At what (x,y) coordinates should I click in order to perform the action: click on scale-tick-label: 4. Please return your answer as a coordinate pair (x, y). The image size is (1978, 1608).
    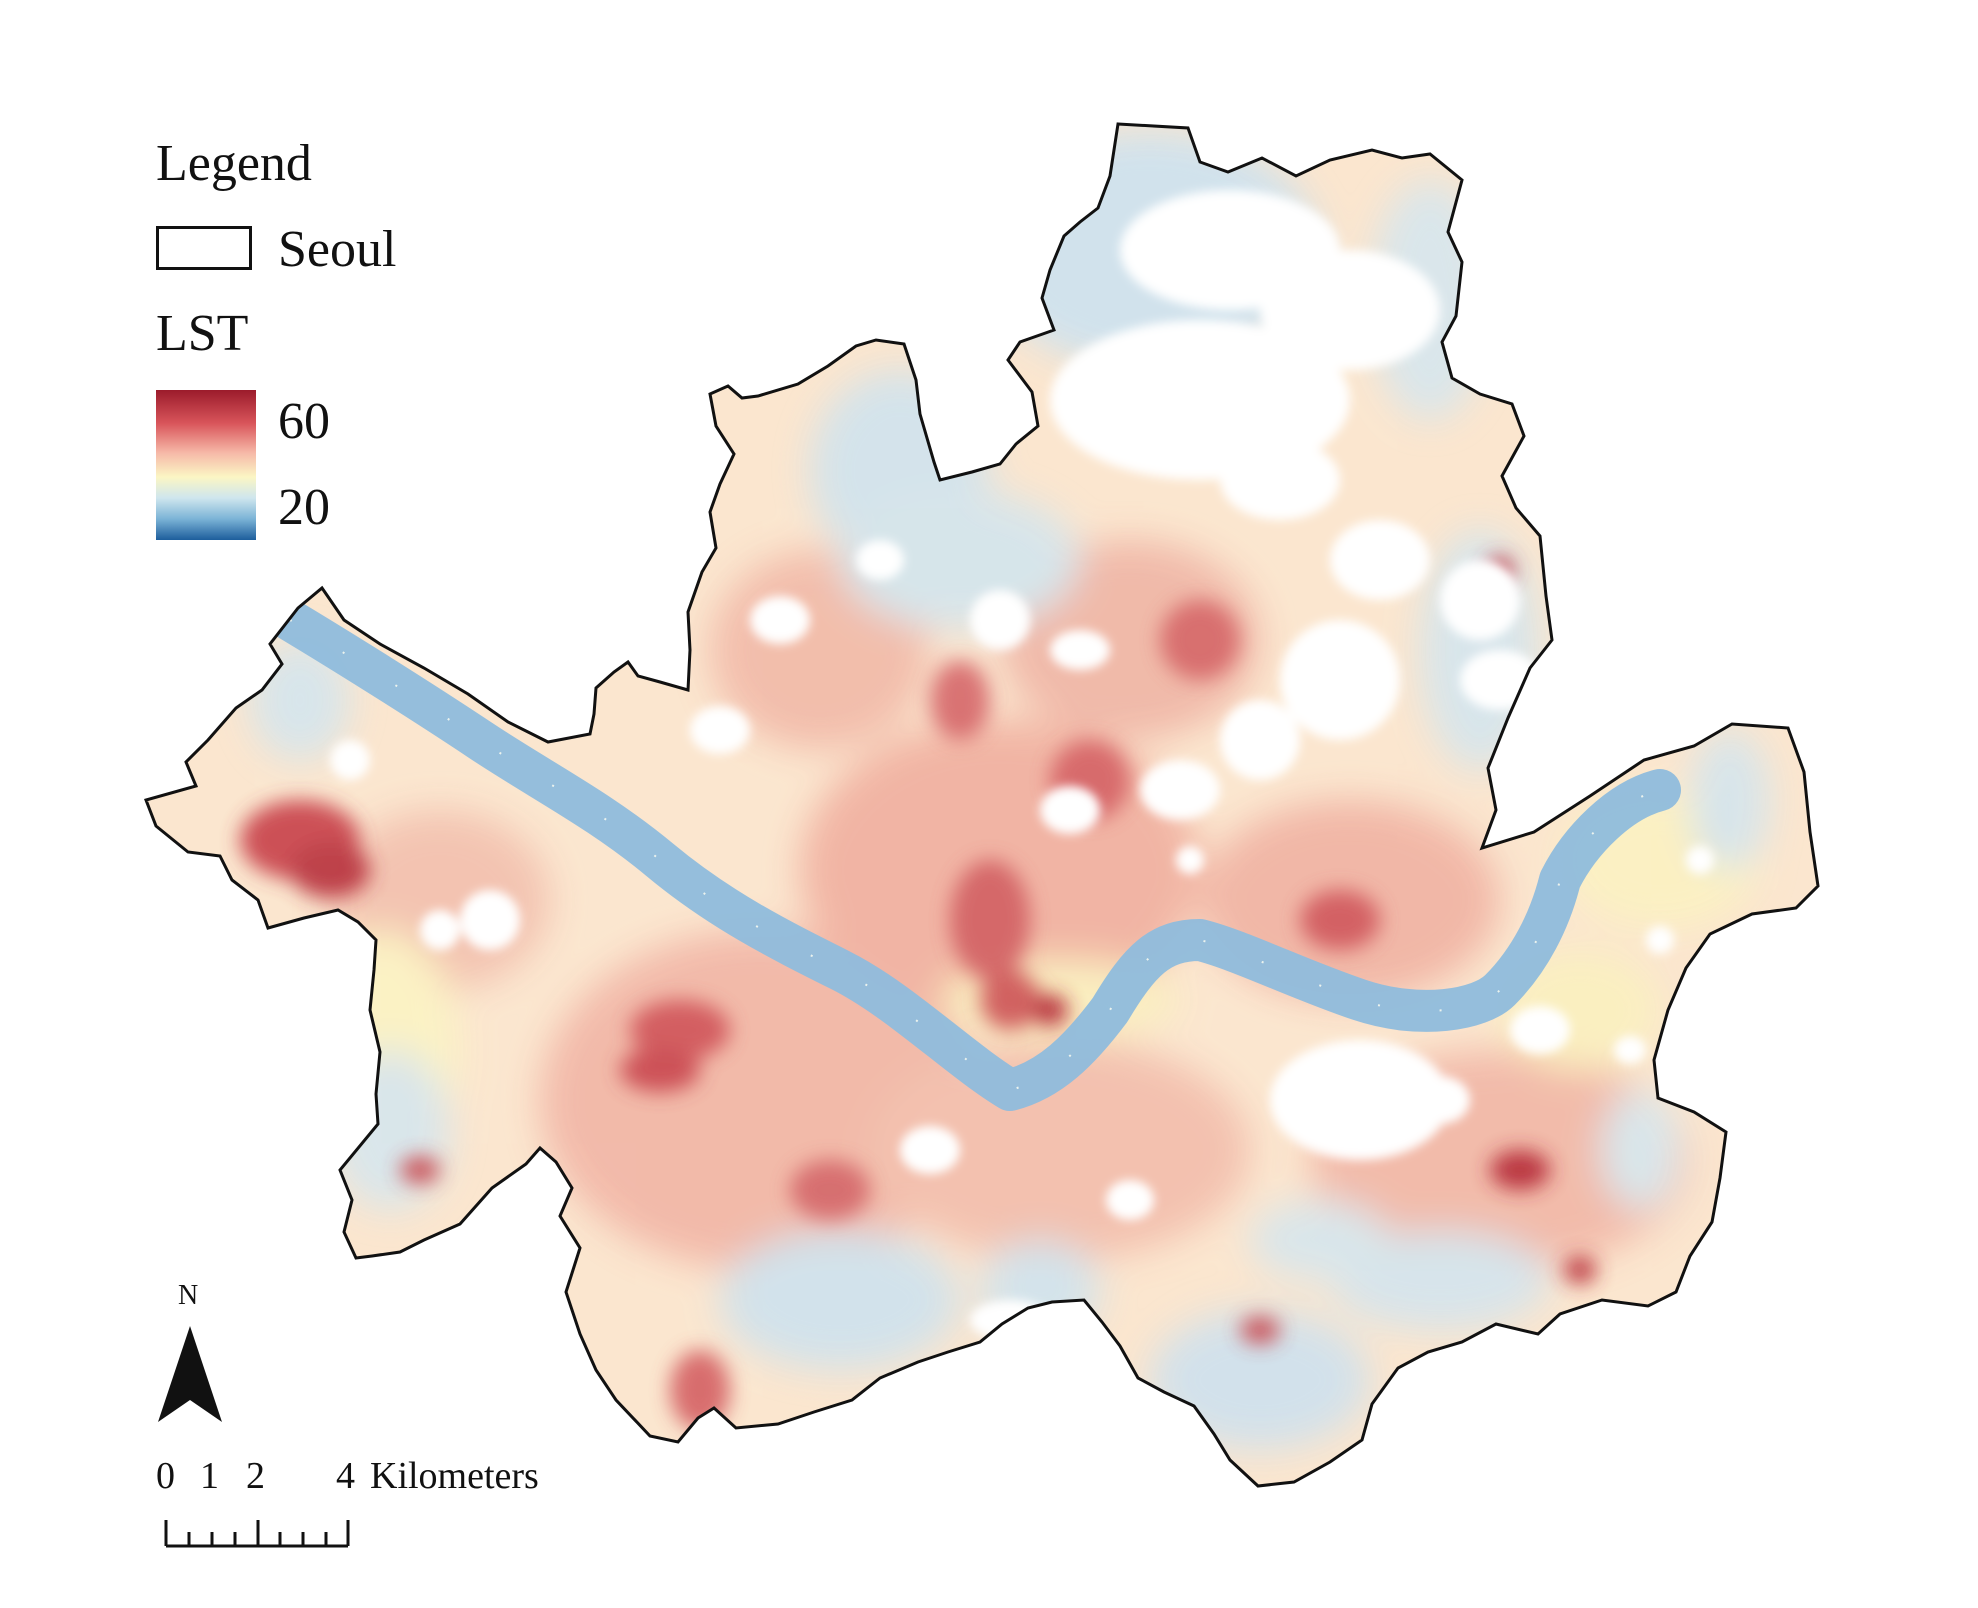
    Looking at the image, I should click on (345, 1476).